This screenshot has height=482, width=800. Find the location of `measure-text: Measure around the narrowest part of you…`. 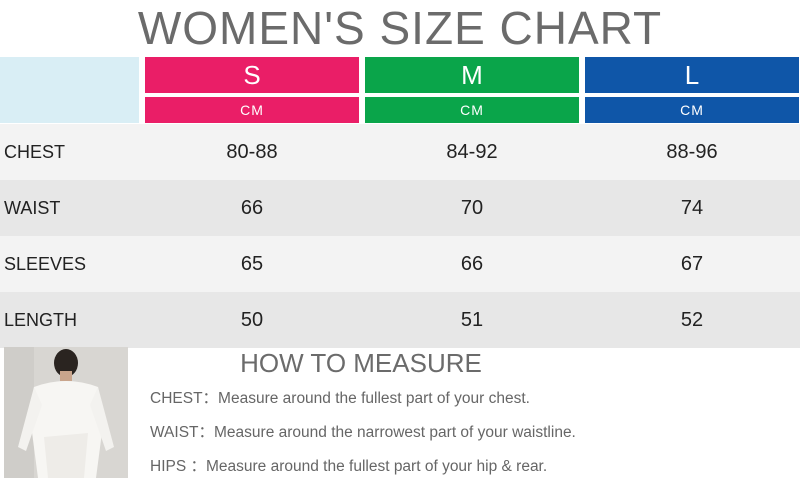

measure-text: Measure around the narrowest part of you… is located at coordinates (395, 432).